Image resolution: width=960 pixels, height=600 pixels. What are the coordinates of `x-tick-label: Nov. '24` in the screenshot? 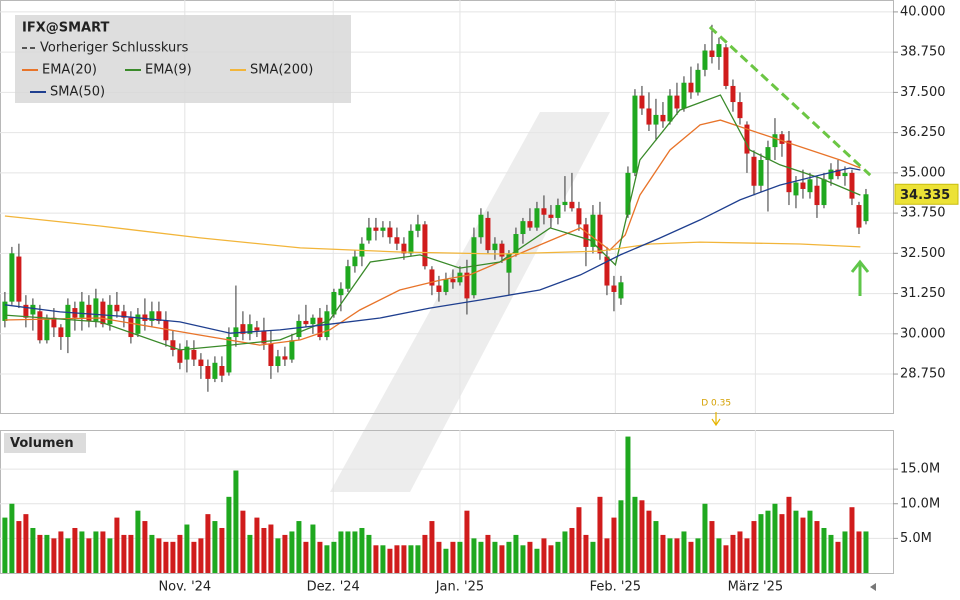 It's located at (184, 587).